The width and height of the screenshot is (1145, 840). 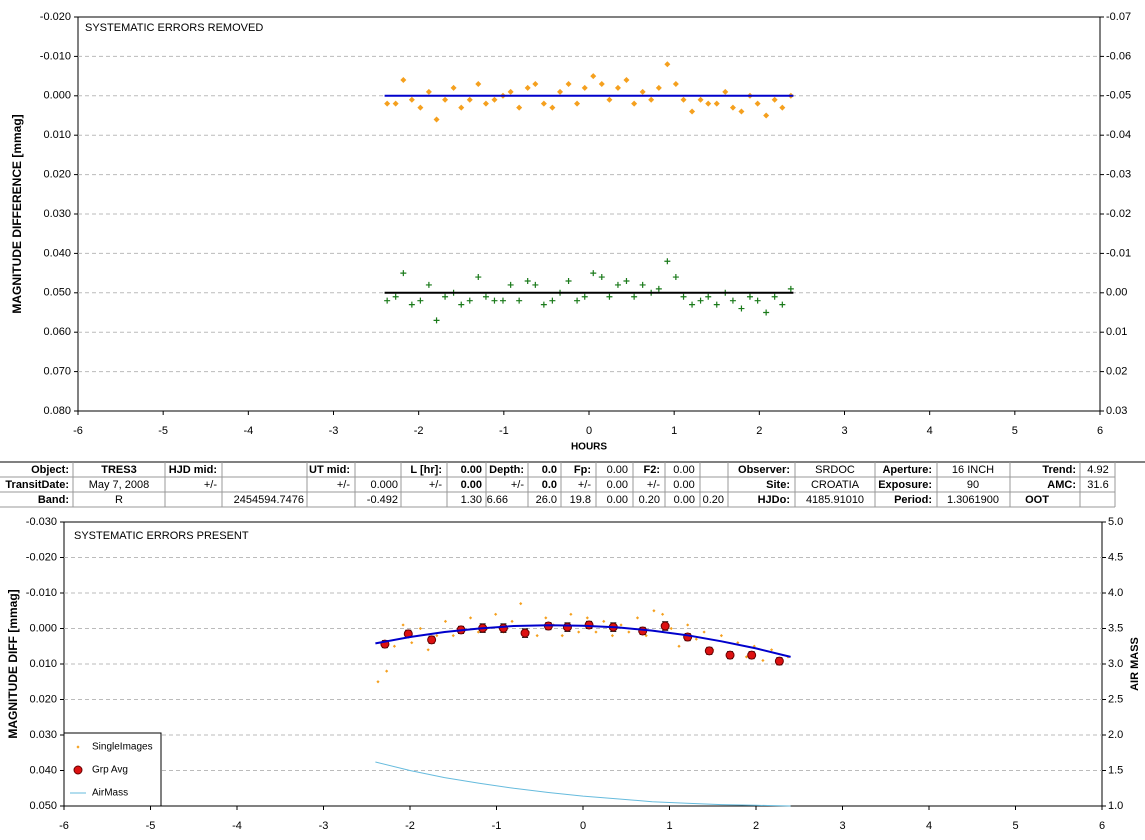 What do you see at coordinates (713, 500) in the screenshot?
I see `table-cell: 0.20` at bounding box center [713, 500].